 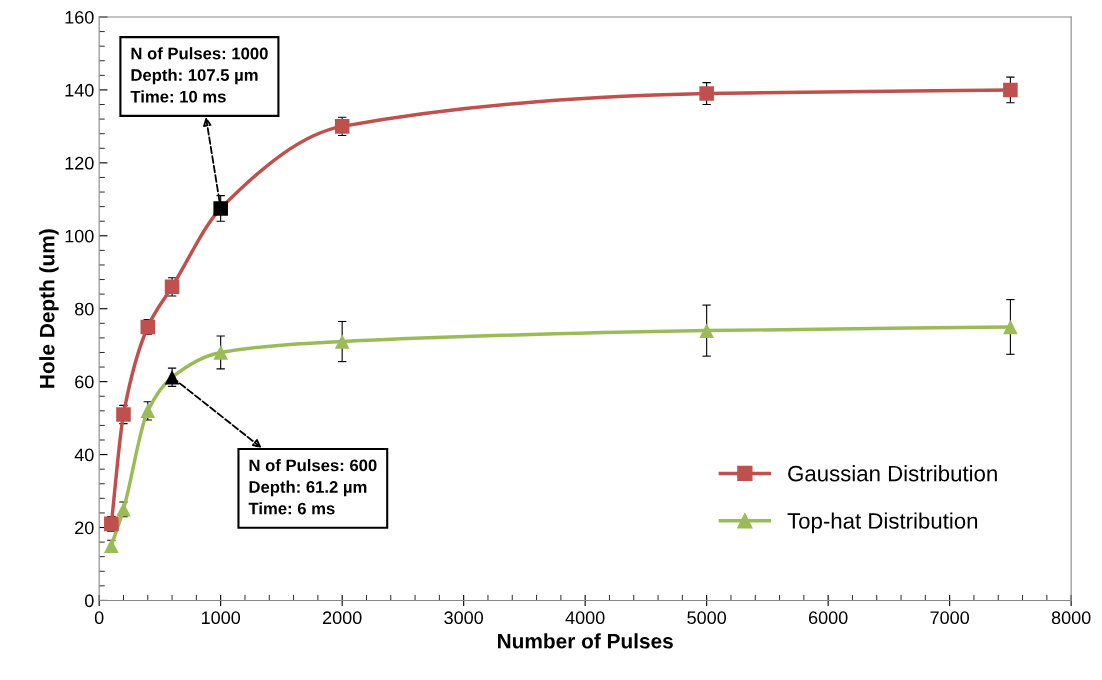 What do you see at coordinates (79, 17) in the screenshot?
I see `y-tick-label: 160` at bounding box center [79, 17].